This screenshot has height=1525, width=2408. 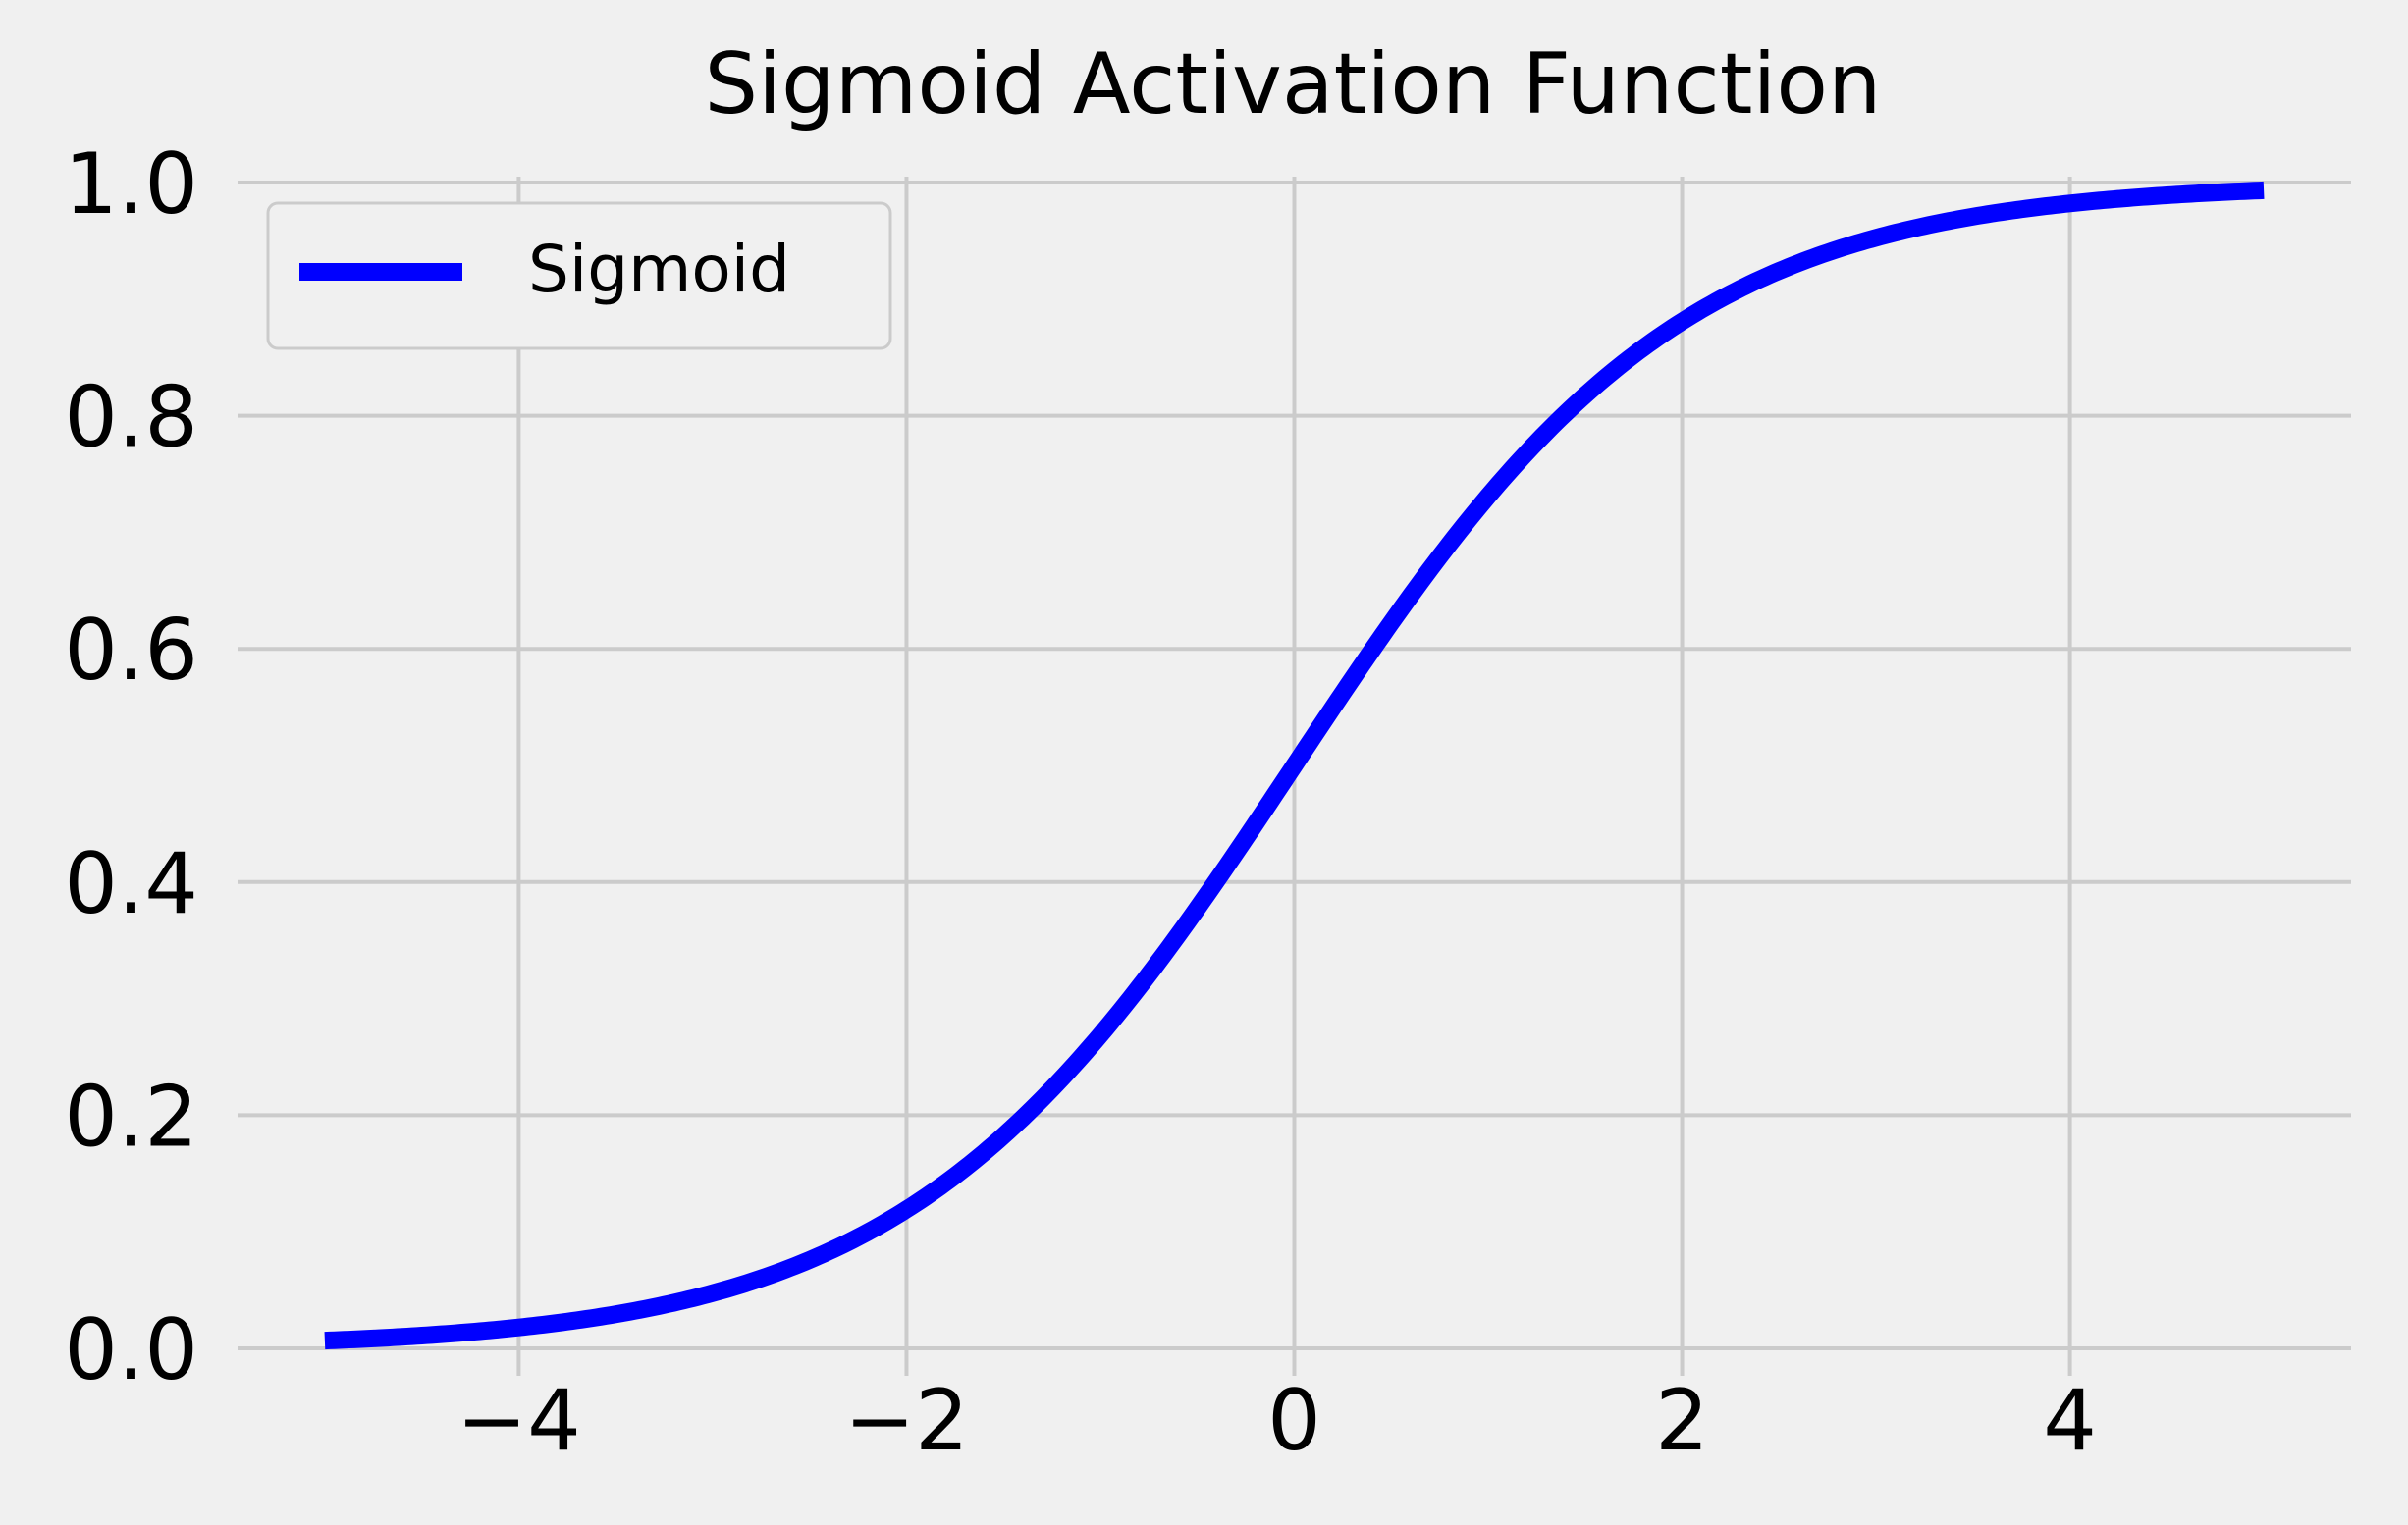 What do you see at coordinates (1682, 1421) in the screenshot?
I see `x-tick-label: 2` at bounding box center [1682, 1421].